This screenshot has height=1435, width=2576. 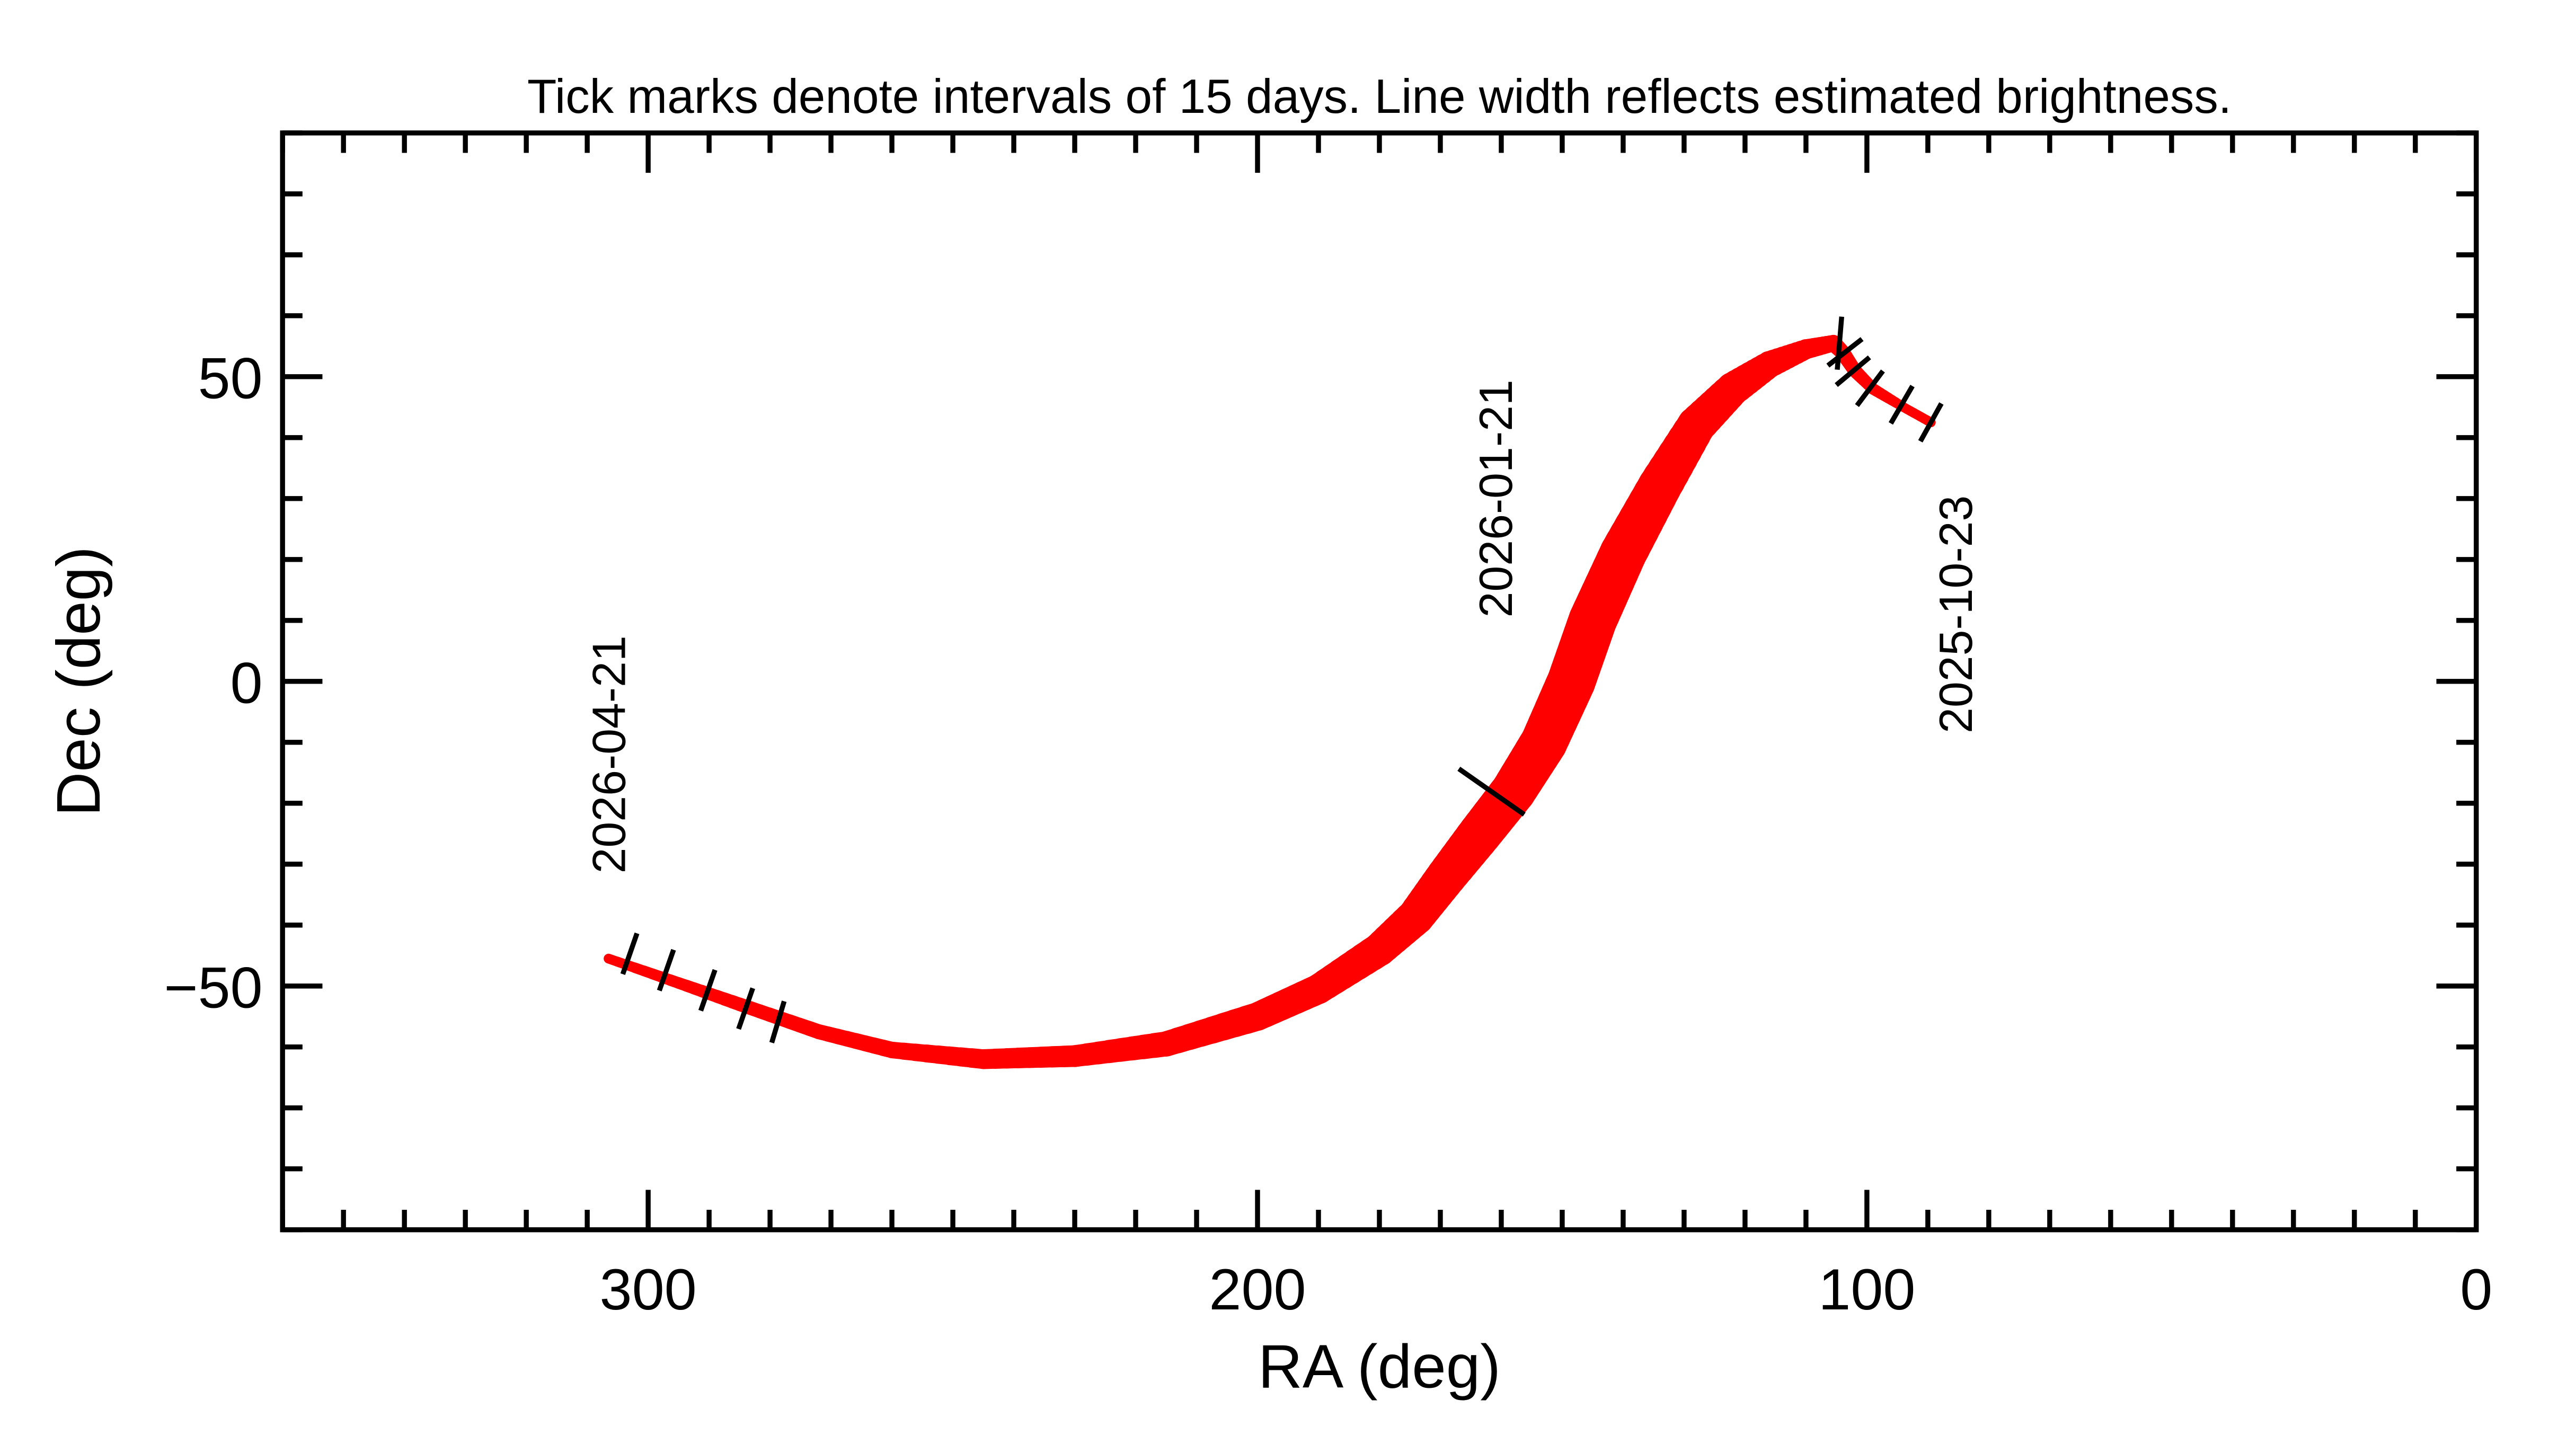 What do you see at coordinates (1257, 1289) in the screenshot?
I see `x-tick-label: 200` at bounding box center [1257, 1289].